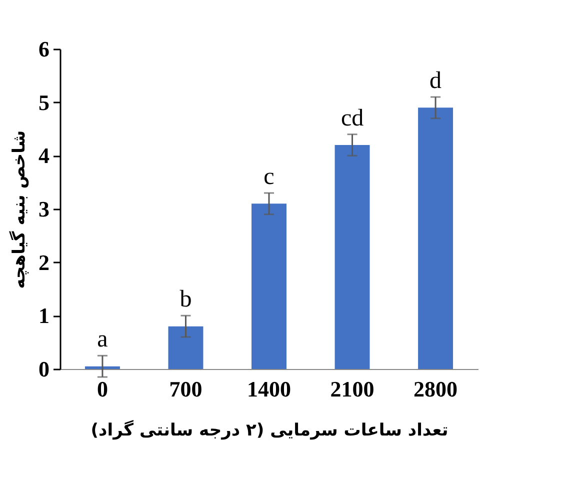  What do you see at coordinates (44, 262) in the screenshot?
I see `y-tick-label: 2` at bounding box center [44, 262].